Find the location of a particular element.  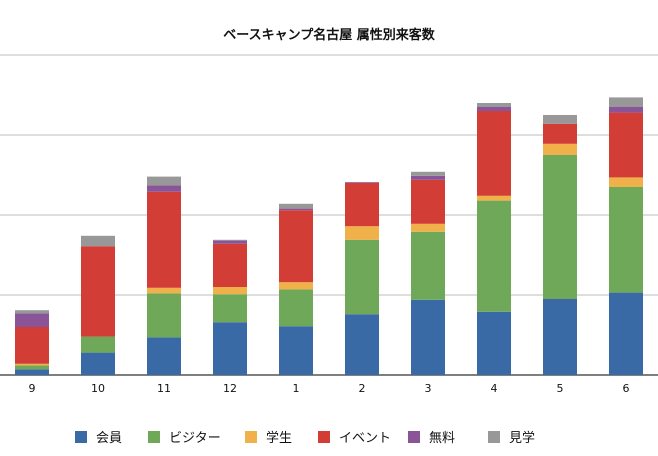

chart-title: ベースキャンプ名古屋 属性別来客数 is located at coordinates (329, 35).